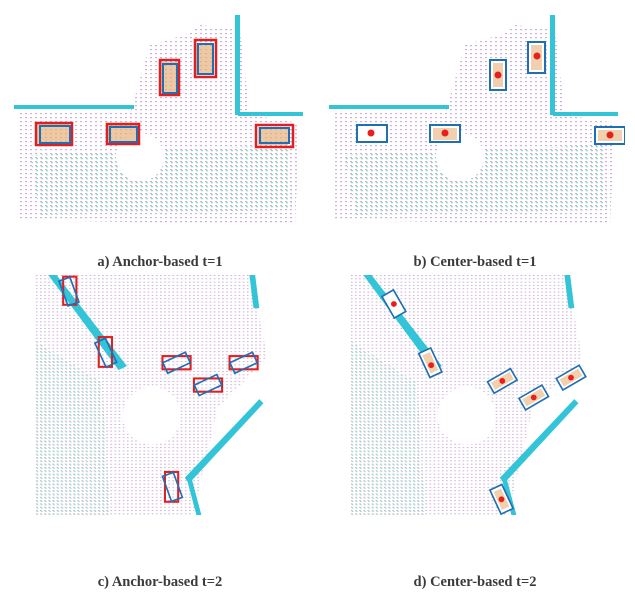 This screenshot has width=635, height=594. What do you see at coordinates (160, 582) in the screenshot?
I see `caption-c: c) Anchor-based t=2` at bounding box center [160, 582].